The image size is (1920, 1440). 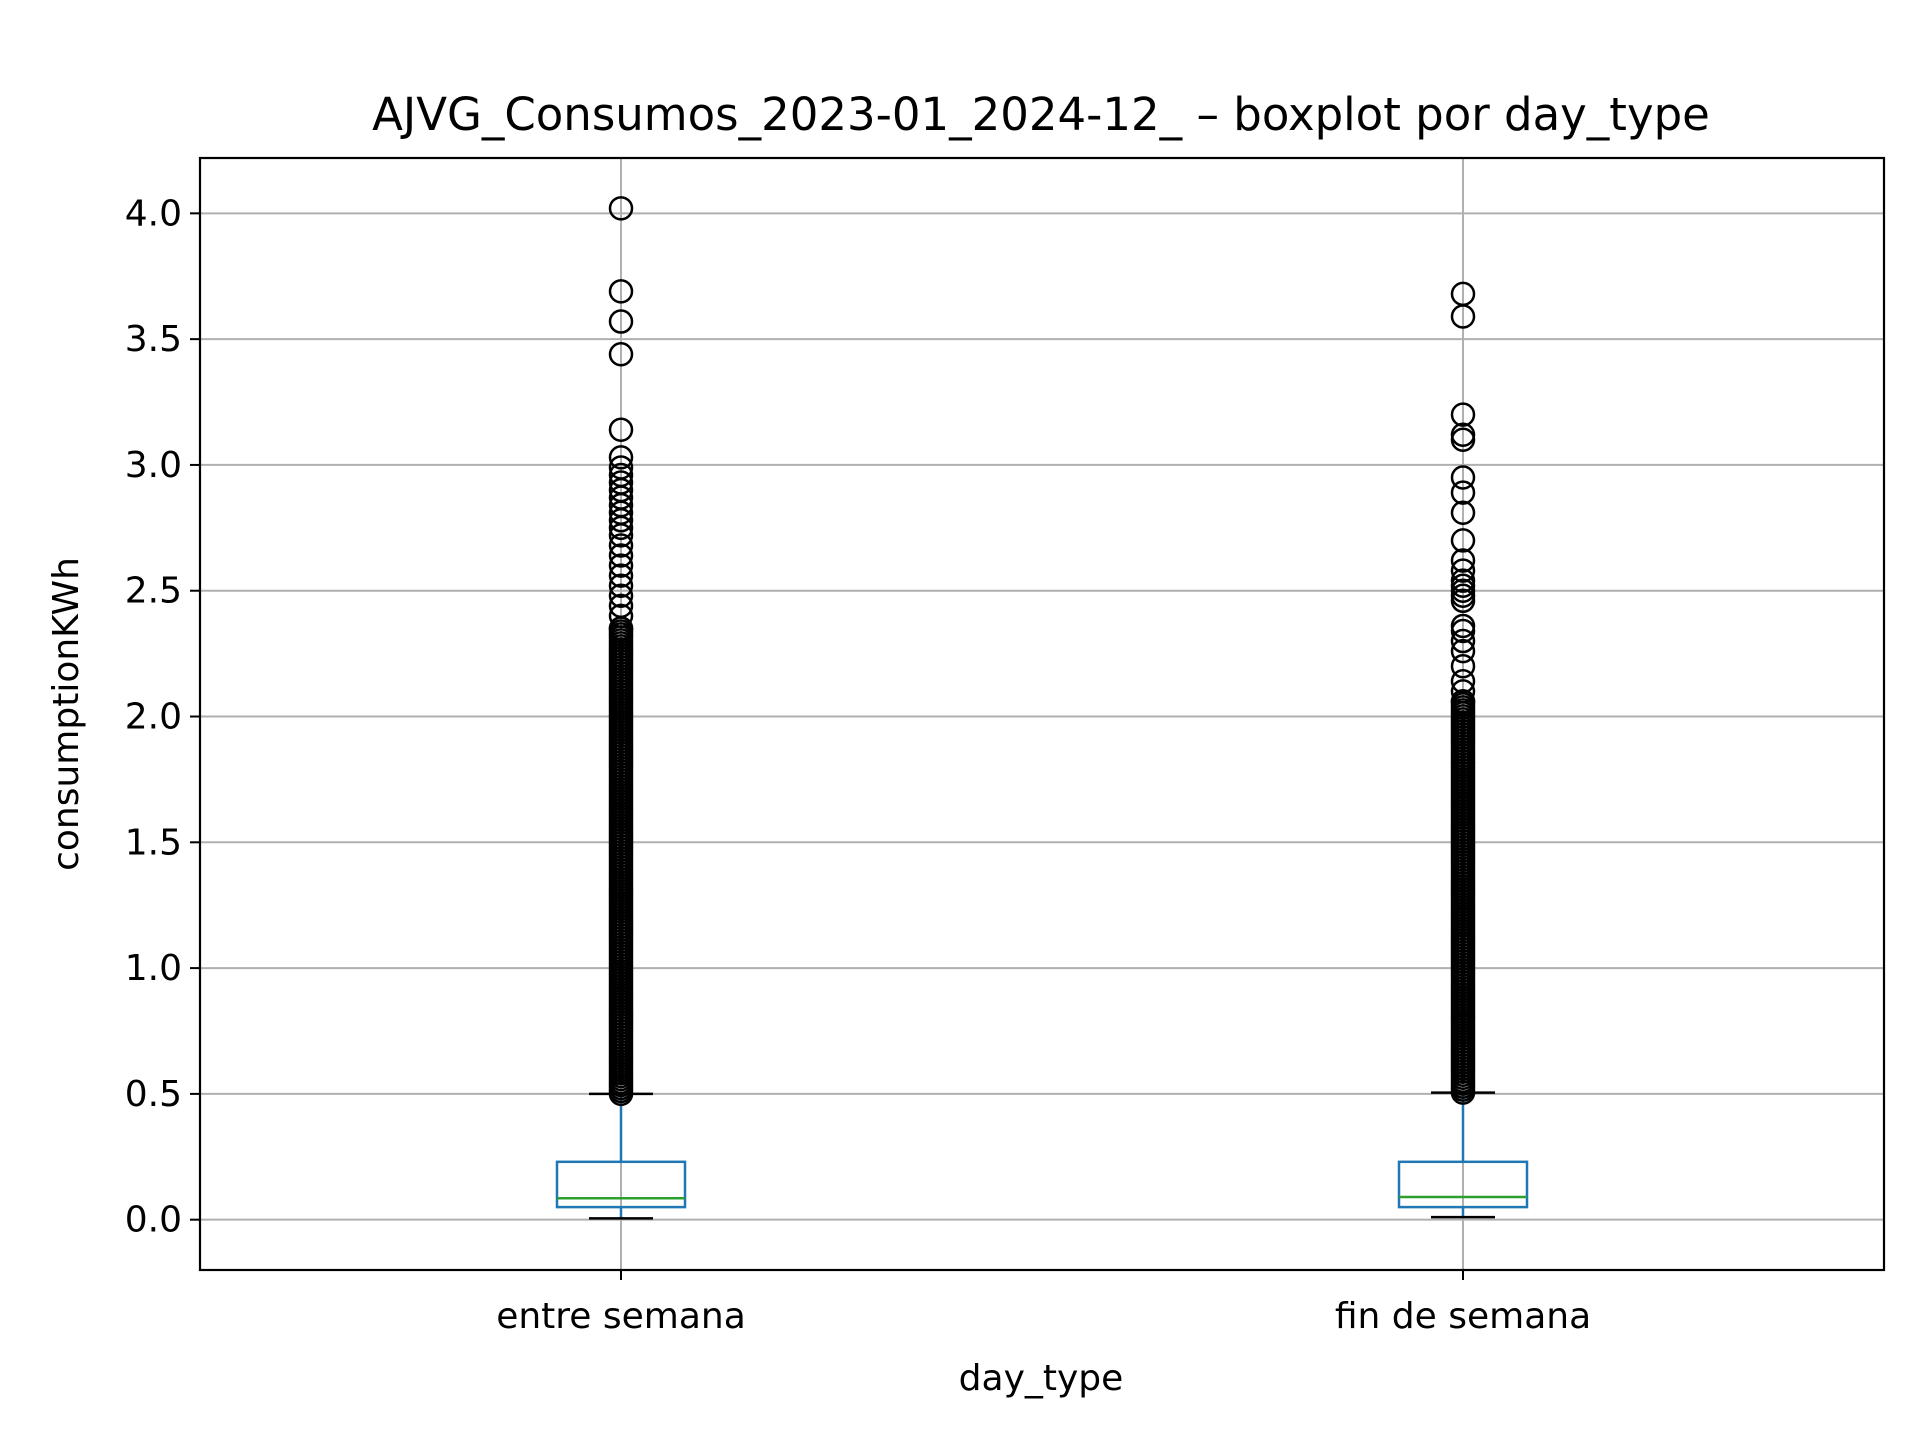 I want to click on y-tick-label: 4.0, so click(x=153, y=213).